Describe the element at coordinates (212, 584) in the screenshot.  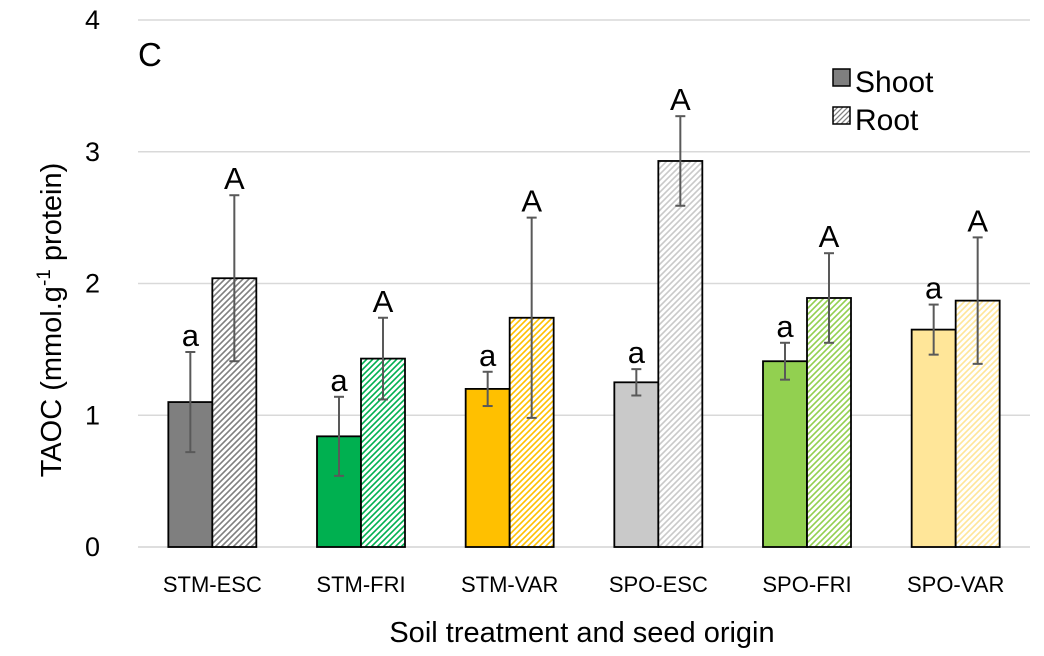
I see `x-tick-label: STM-ESC` at that location.